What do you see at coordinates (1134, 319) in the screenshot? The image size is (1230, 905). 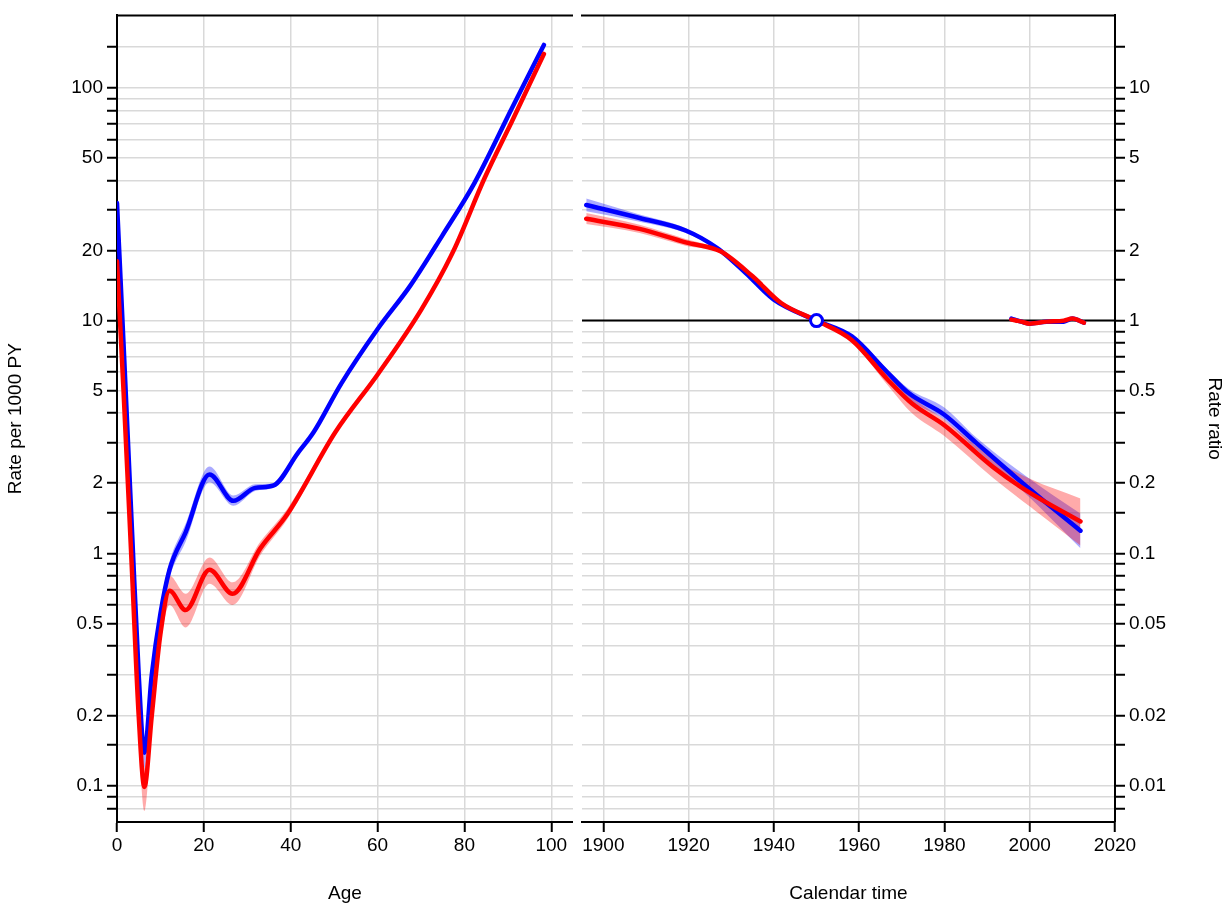 I see `y2-tick-label: 1` at bounding box center [1134, 319].